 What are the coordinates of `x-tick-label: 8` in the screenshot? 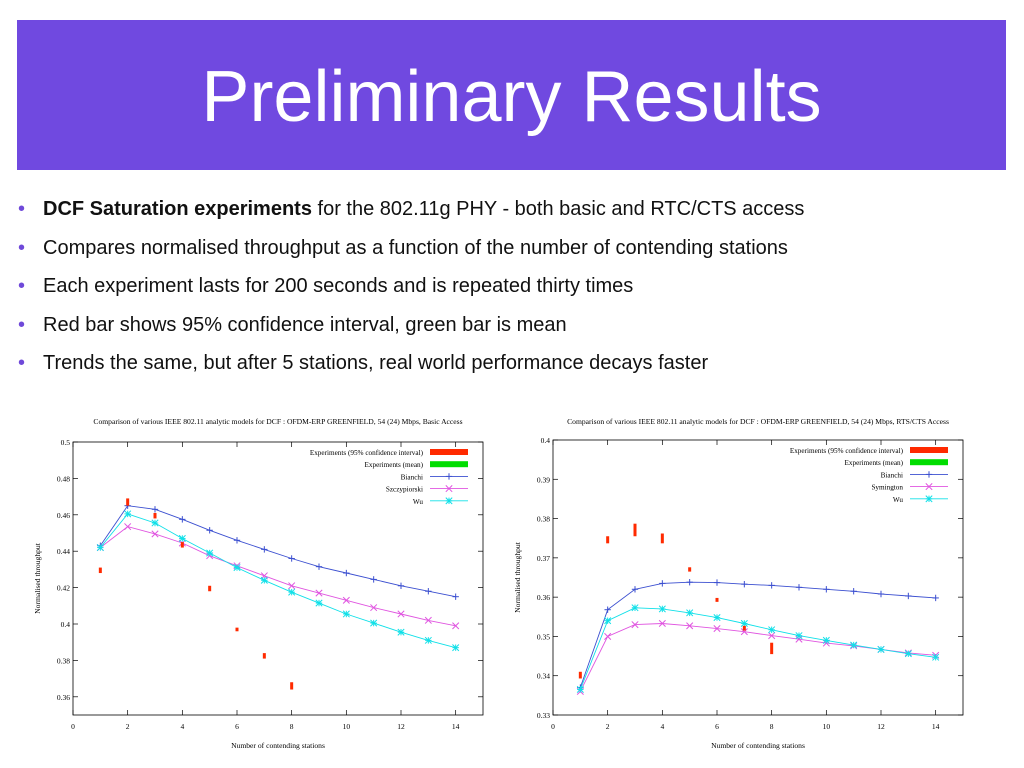 It's located at (292, 726).